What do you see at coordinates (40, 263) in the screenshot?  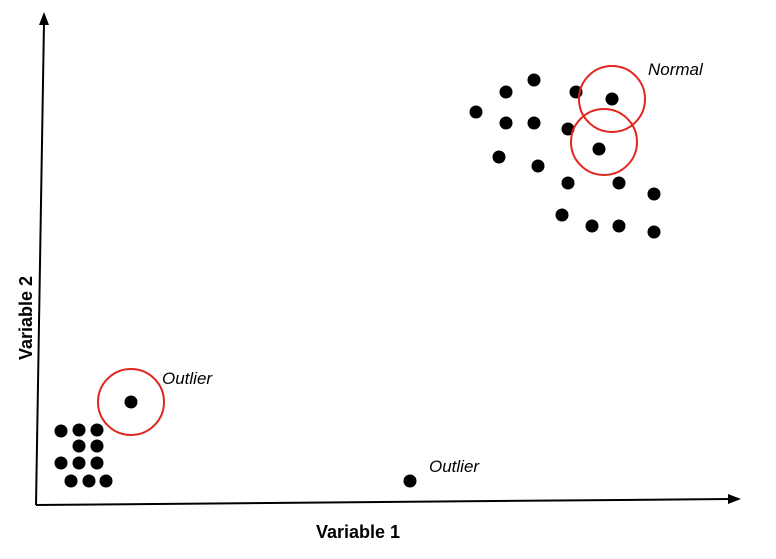 I see `y-axis-line` at bounding box center [40, 263].